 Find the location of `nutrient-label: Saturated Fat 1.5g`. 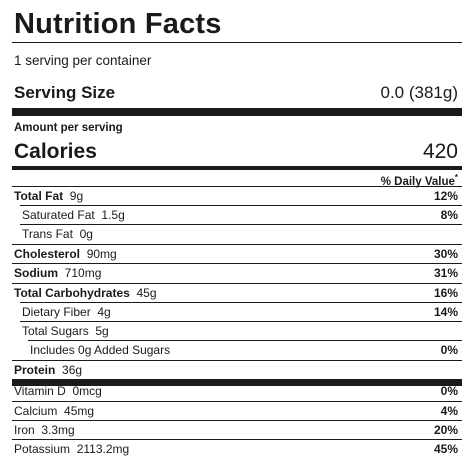

nutrient-label: Saturated Fat 1.5g is located at coordinates (73, 215).